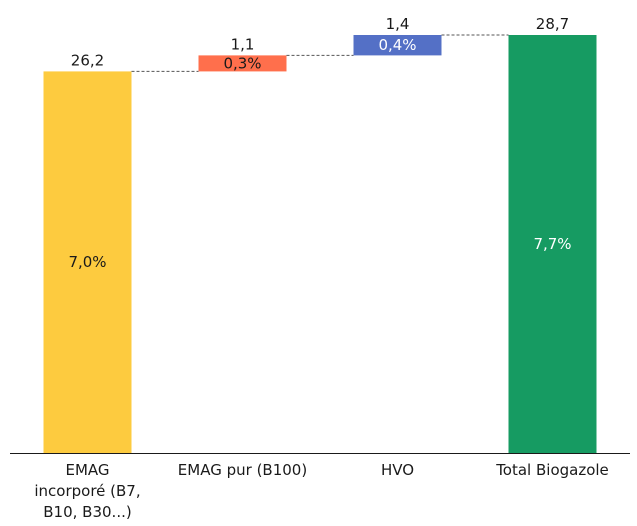  Describe the element at coordinates (320, 53) in the screenshot. I see `connector-lines` at that location.